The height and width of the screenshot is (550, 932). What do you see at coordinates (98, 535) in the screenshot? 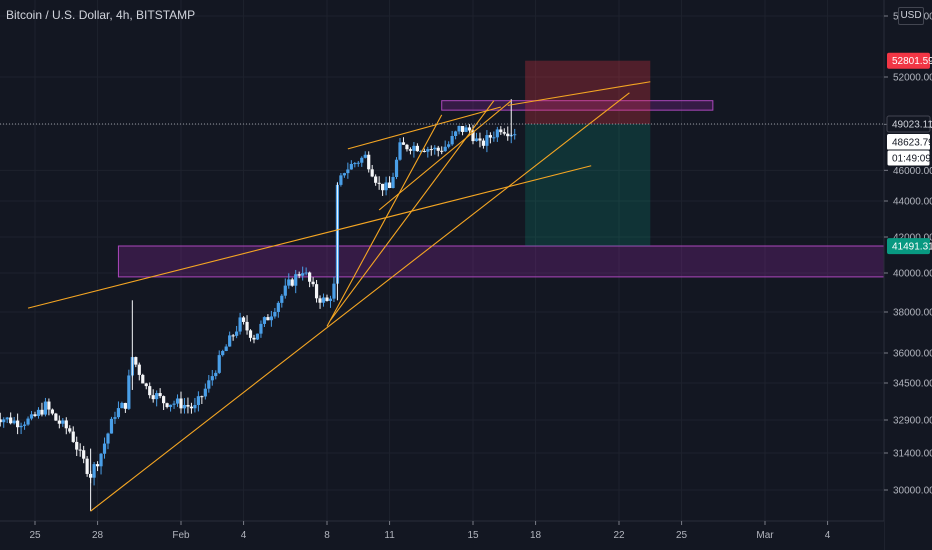
I see `time-tick-label: 28` at bounding box center [98, 535].